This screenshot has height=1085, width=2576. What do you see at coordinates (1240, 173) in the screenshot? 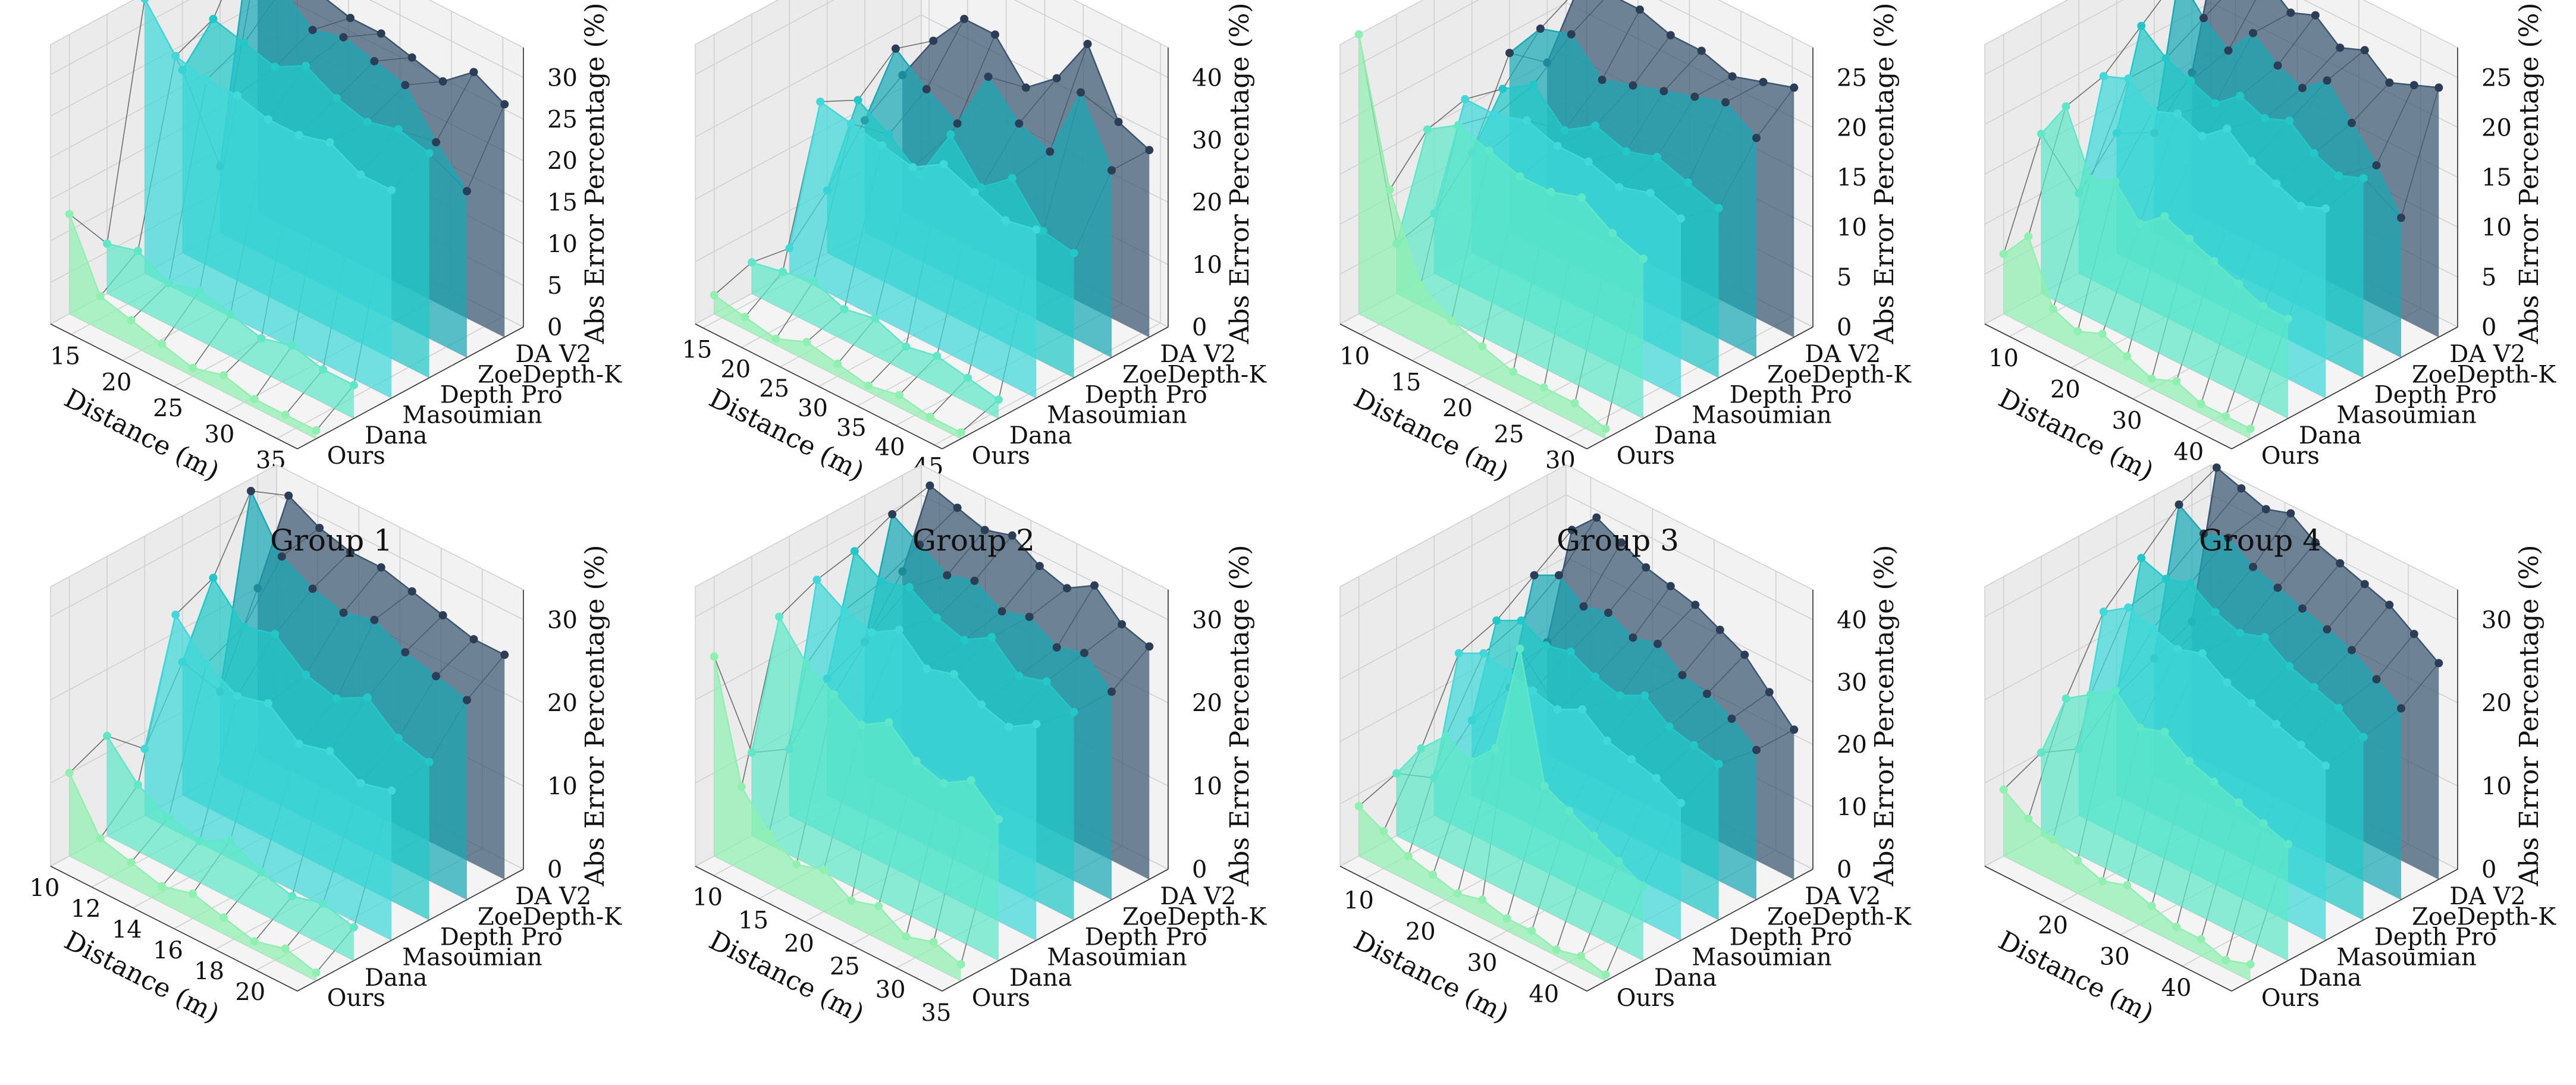
I see `z-axis-label: Abs Error Percentage (%)` at bounding box center [1240, 173].